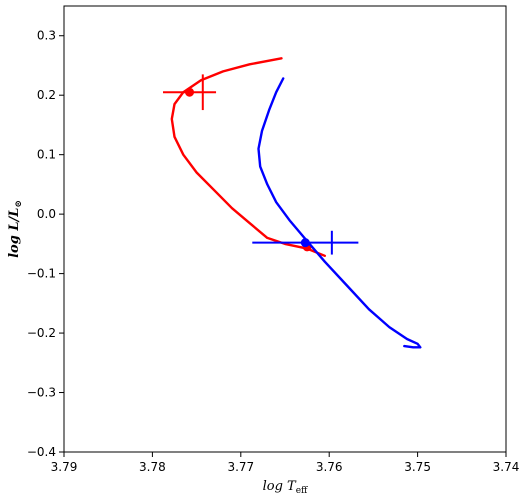 This screenshot has width=520, height=497. I want to click on x-tick-label: 3.77, so click(240, 467).